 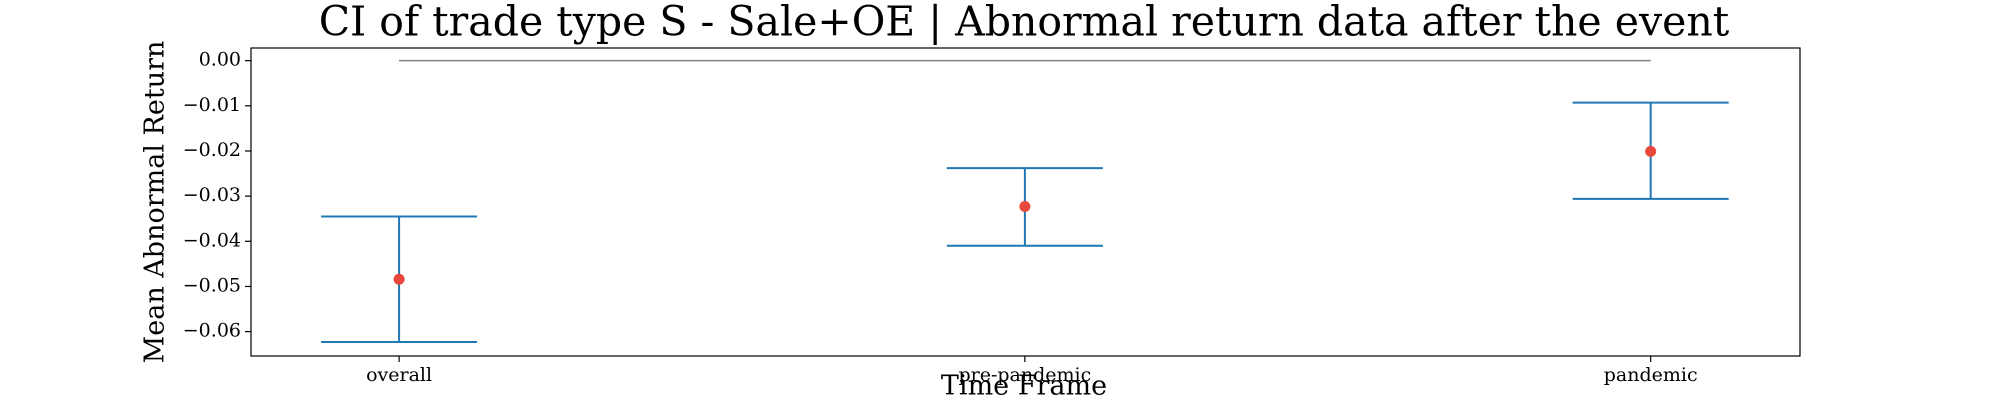 I want to click on y-tick-label: −0.04, so click(x=212, y=240).